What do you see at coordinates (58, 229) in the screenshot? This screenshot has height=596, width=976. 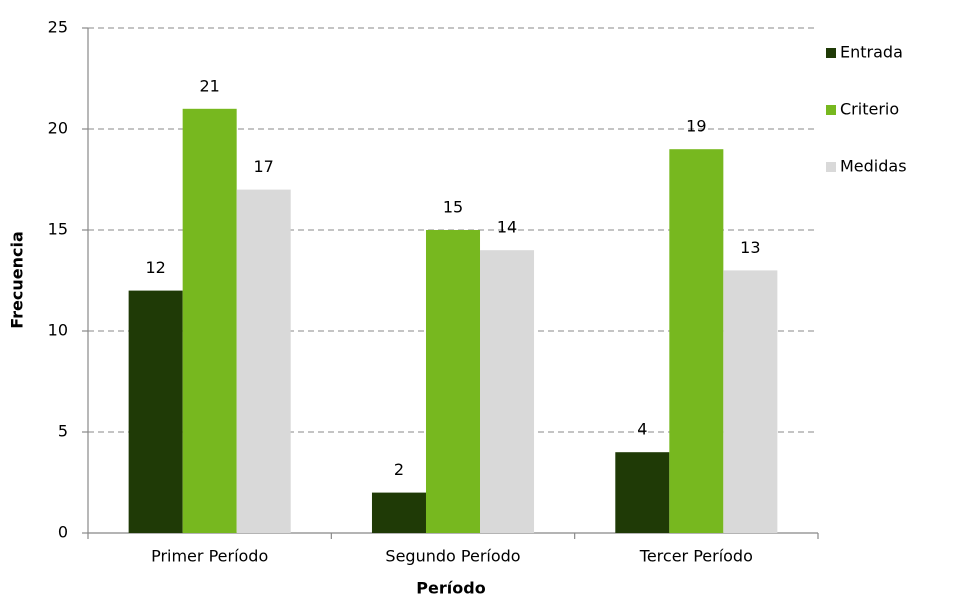 I see `y-tick-label: 15` at bounding box center [58, 229].